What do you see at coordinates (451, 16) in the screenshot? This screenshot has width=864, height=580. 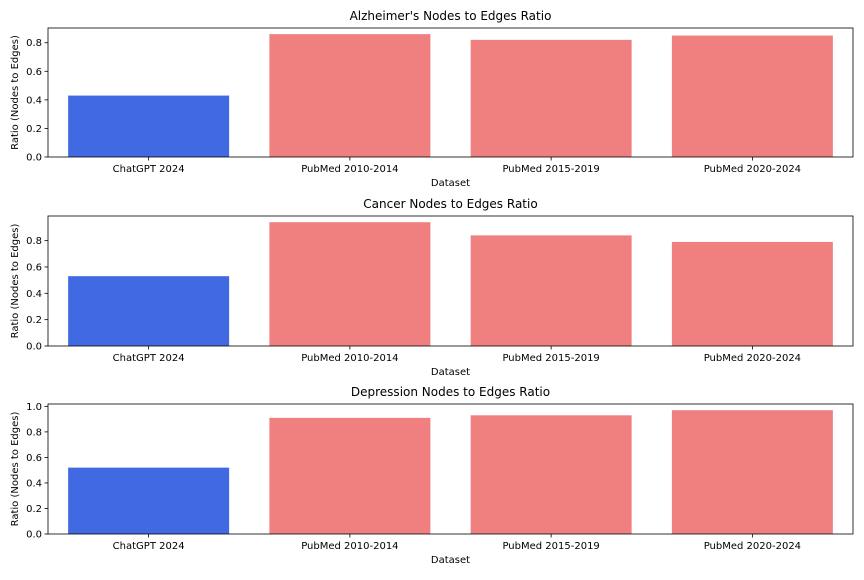 I see `chart-title: Alzheimer's Nodes to Edges Ratio` at bounding box center [451, 16].